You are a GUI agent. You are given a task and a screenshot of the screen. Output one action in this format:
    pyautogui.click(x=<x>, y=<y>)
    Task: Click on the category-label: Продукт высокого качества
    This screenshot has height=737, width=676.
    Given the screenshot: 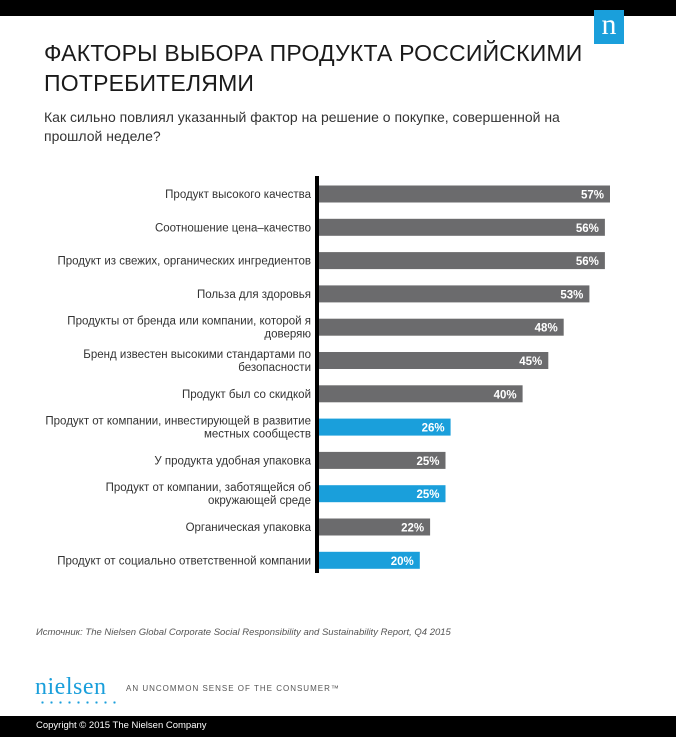 What is the action you would take?
    pyautogui.click(x=238, y=195)
    